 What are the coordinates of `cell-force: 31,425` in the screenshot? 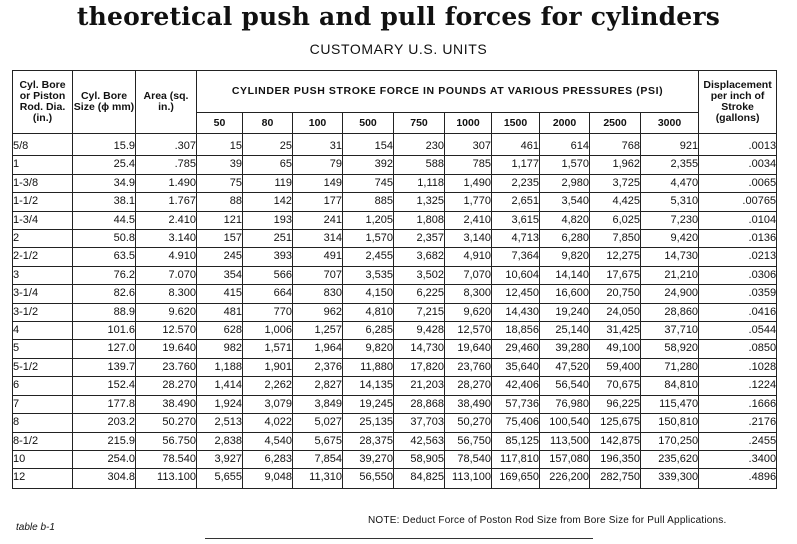 It's located at (615, 331).